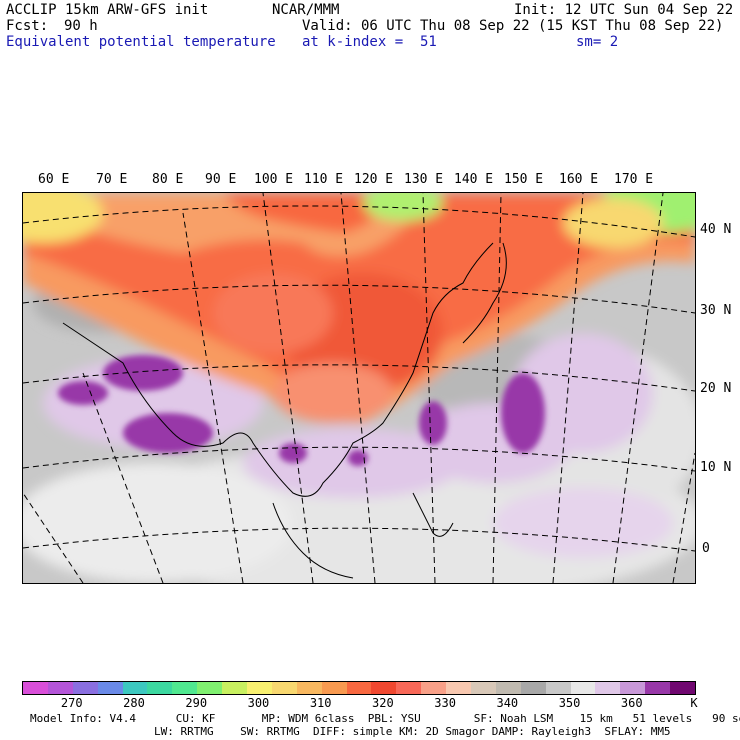 This screenshot has height=740, width=740. What do you see at coordinates (524, 179) in the screenshot?
I see `lon-label: 150 E` at bounding box center [524, 179].